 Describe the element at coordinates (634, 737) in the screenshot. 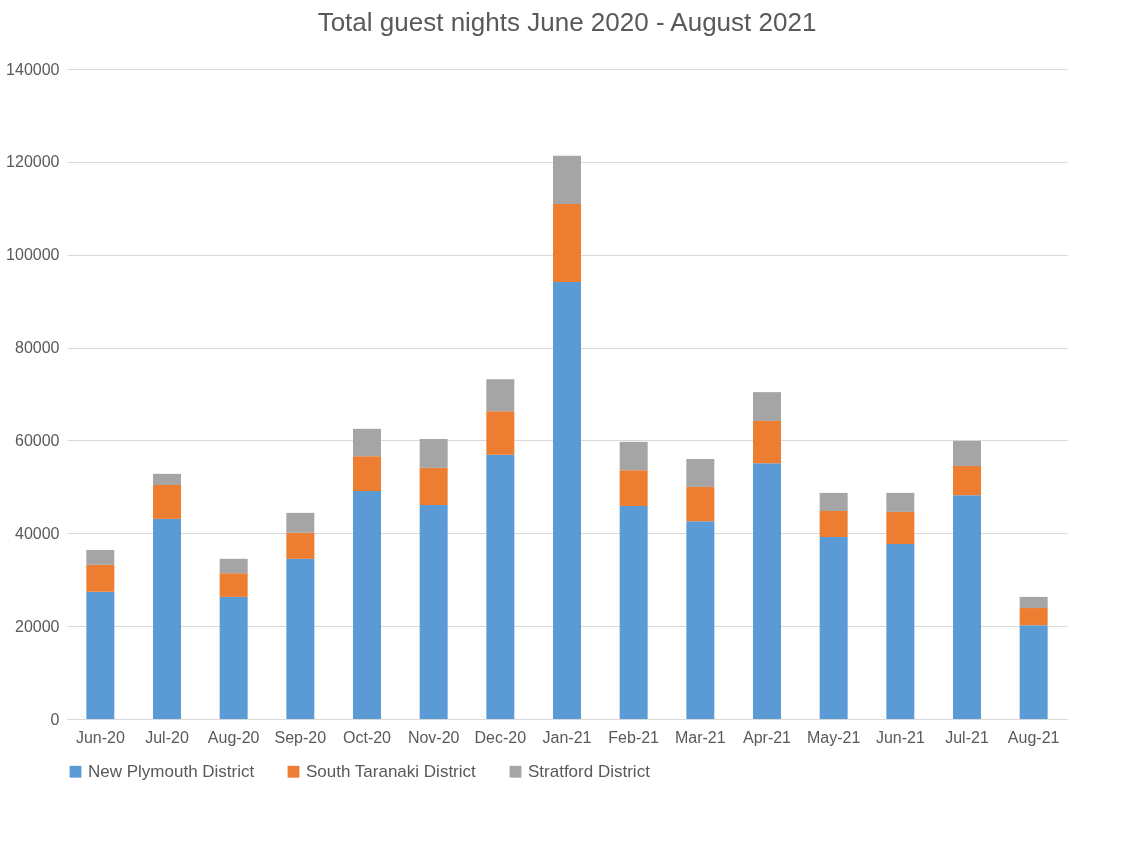

I see `x-tick-label: Feb-21` at that location.